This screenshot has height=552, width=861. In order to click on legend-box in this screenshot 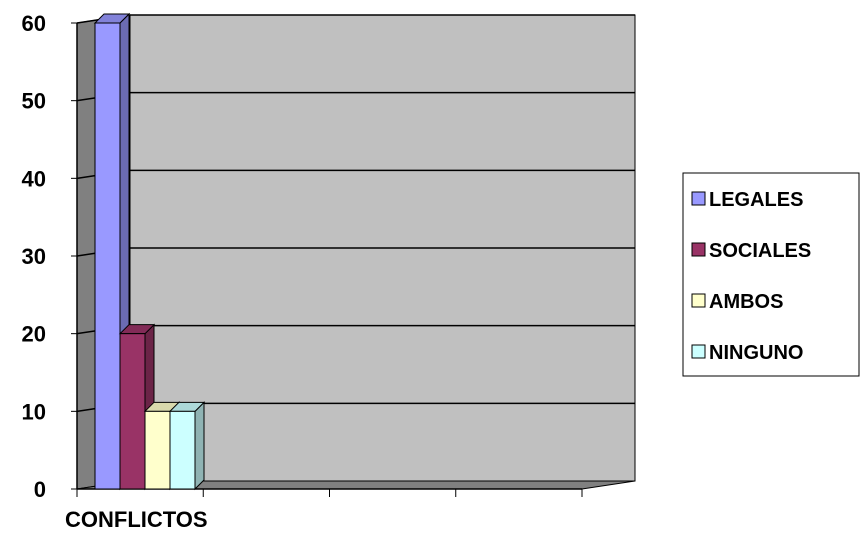, I will do `click(771, 274)`.